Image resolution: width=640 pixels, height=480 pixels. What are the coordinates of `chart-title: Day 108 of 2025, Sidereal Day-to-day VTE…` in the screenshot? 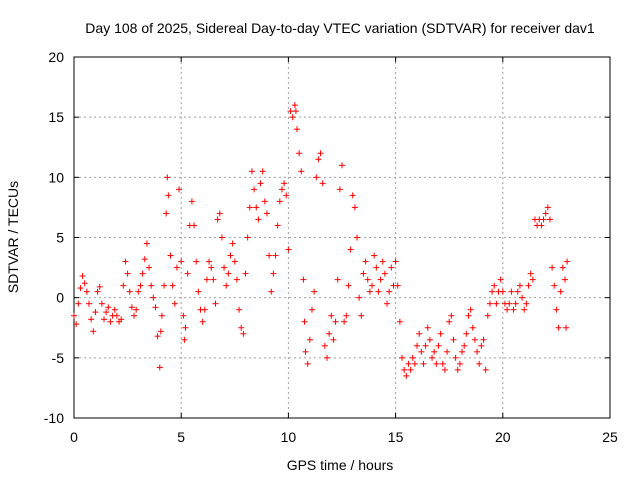 It's located at (340, 28).